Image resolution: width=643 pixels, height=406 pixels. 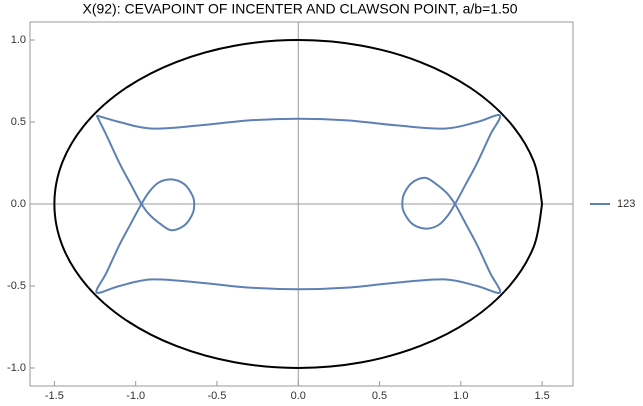 I want to click on y-tick-label: -1.0, so click(x=16, y=368).